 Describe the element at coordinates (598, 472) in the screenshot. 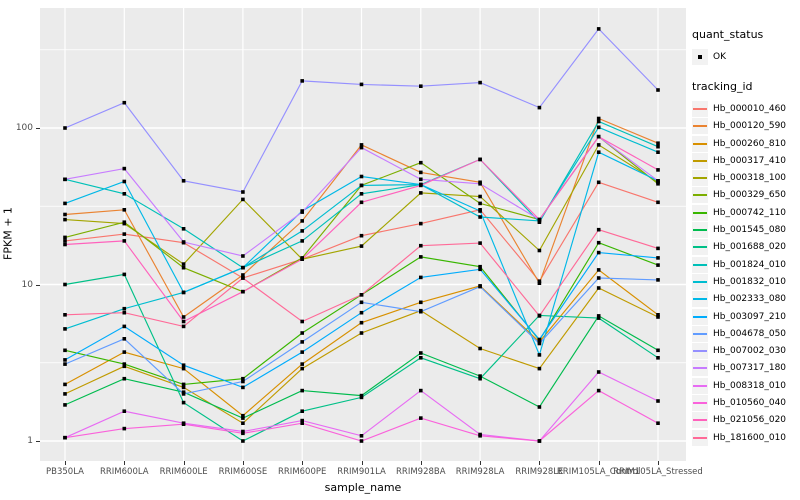

I see `x-tick-label: RRIM105LA_Control` at that location.